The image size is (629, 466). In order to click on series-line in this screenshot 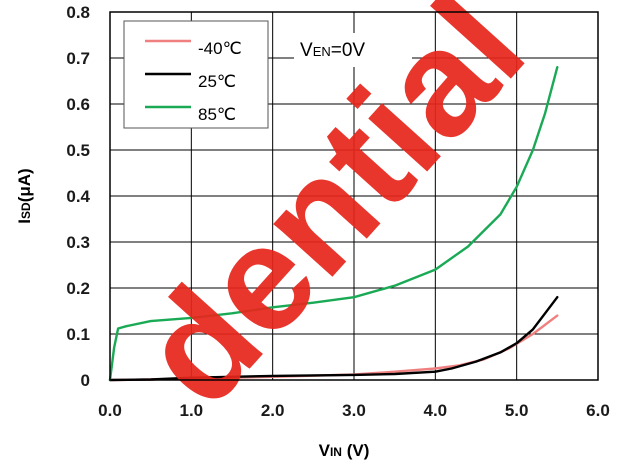, I will do `click(333, 339)`.